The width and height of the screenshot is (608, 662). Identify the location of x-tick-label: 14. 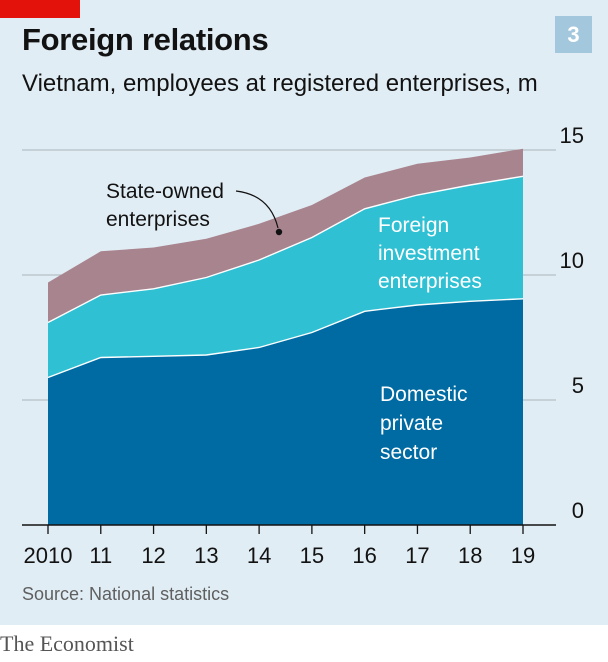
(259, 555).